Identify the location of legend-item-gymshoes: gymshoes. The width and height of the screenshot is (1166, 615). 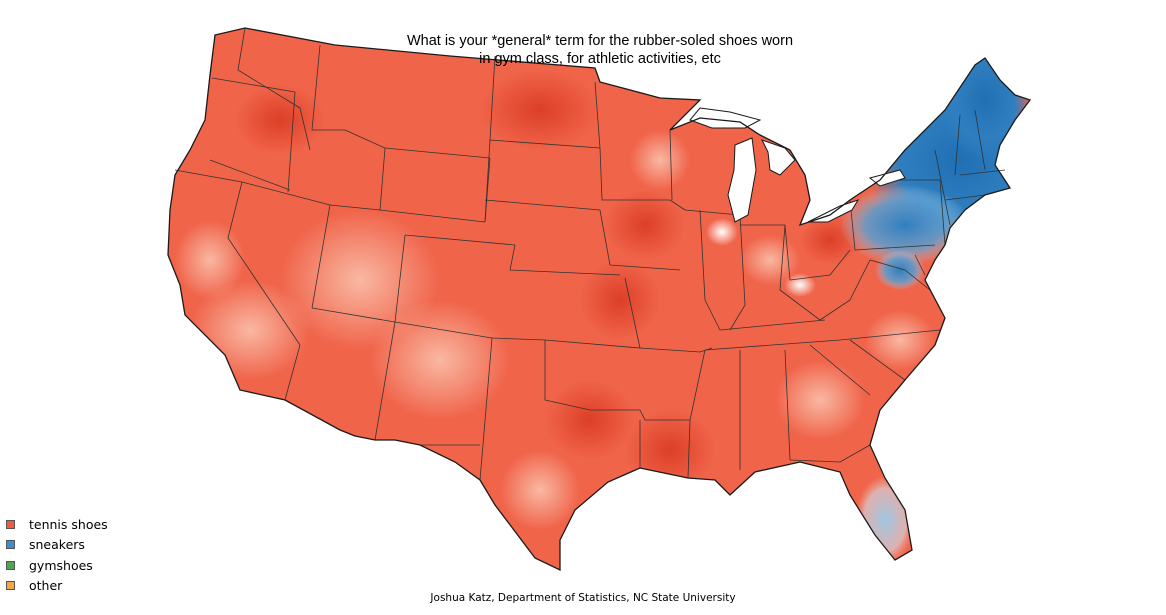
(57, 565).